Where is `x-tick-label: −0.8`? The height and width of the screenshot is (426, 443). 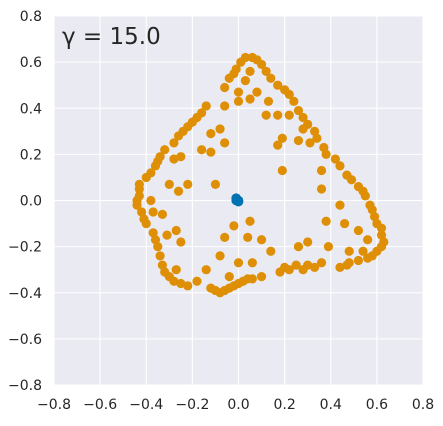 x-tick-label: −0.8 is located at coordinates (54, 405).